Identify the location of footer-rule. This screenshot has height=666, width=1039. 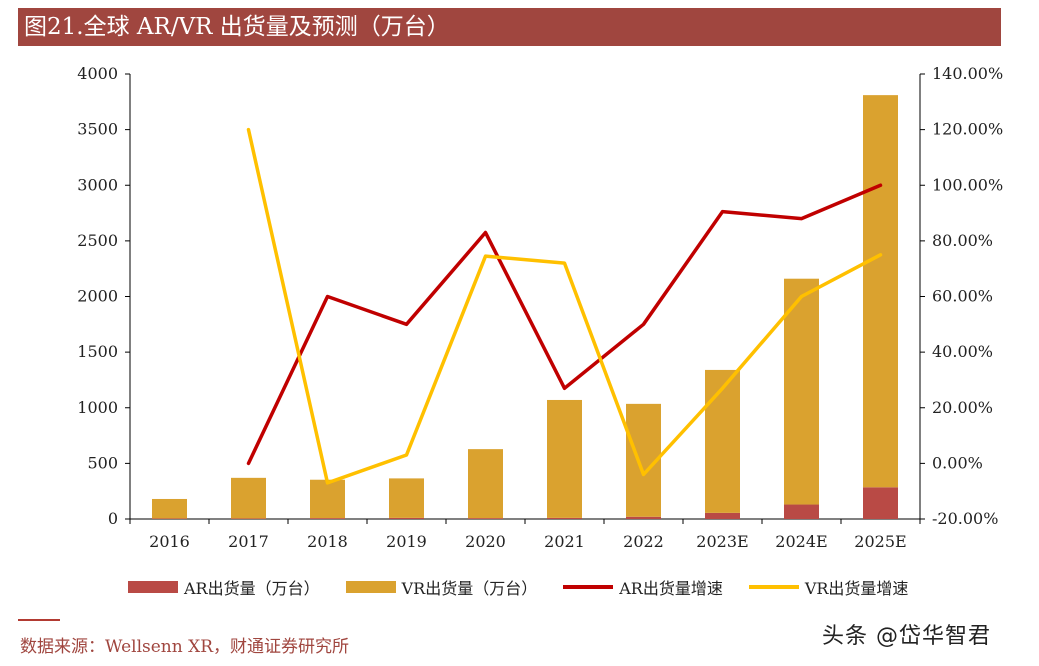
(39, 620).